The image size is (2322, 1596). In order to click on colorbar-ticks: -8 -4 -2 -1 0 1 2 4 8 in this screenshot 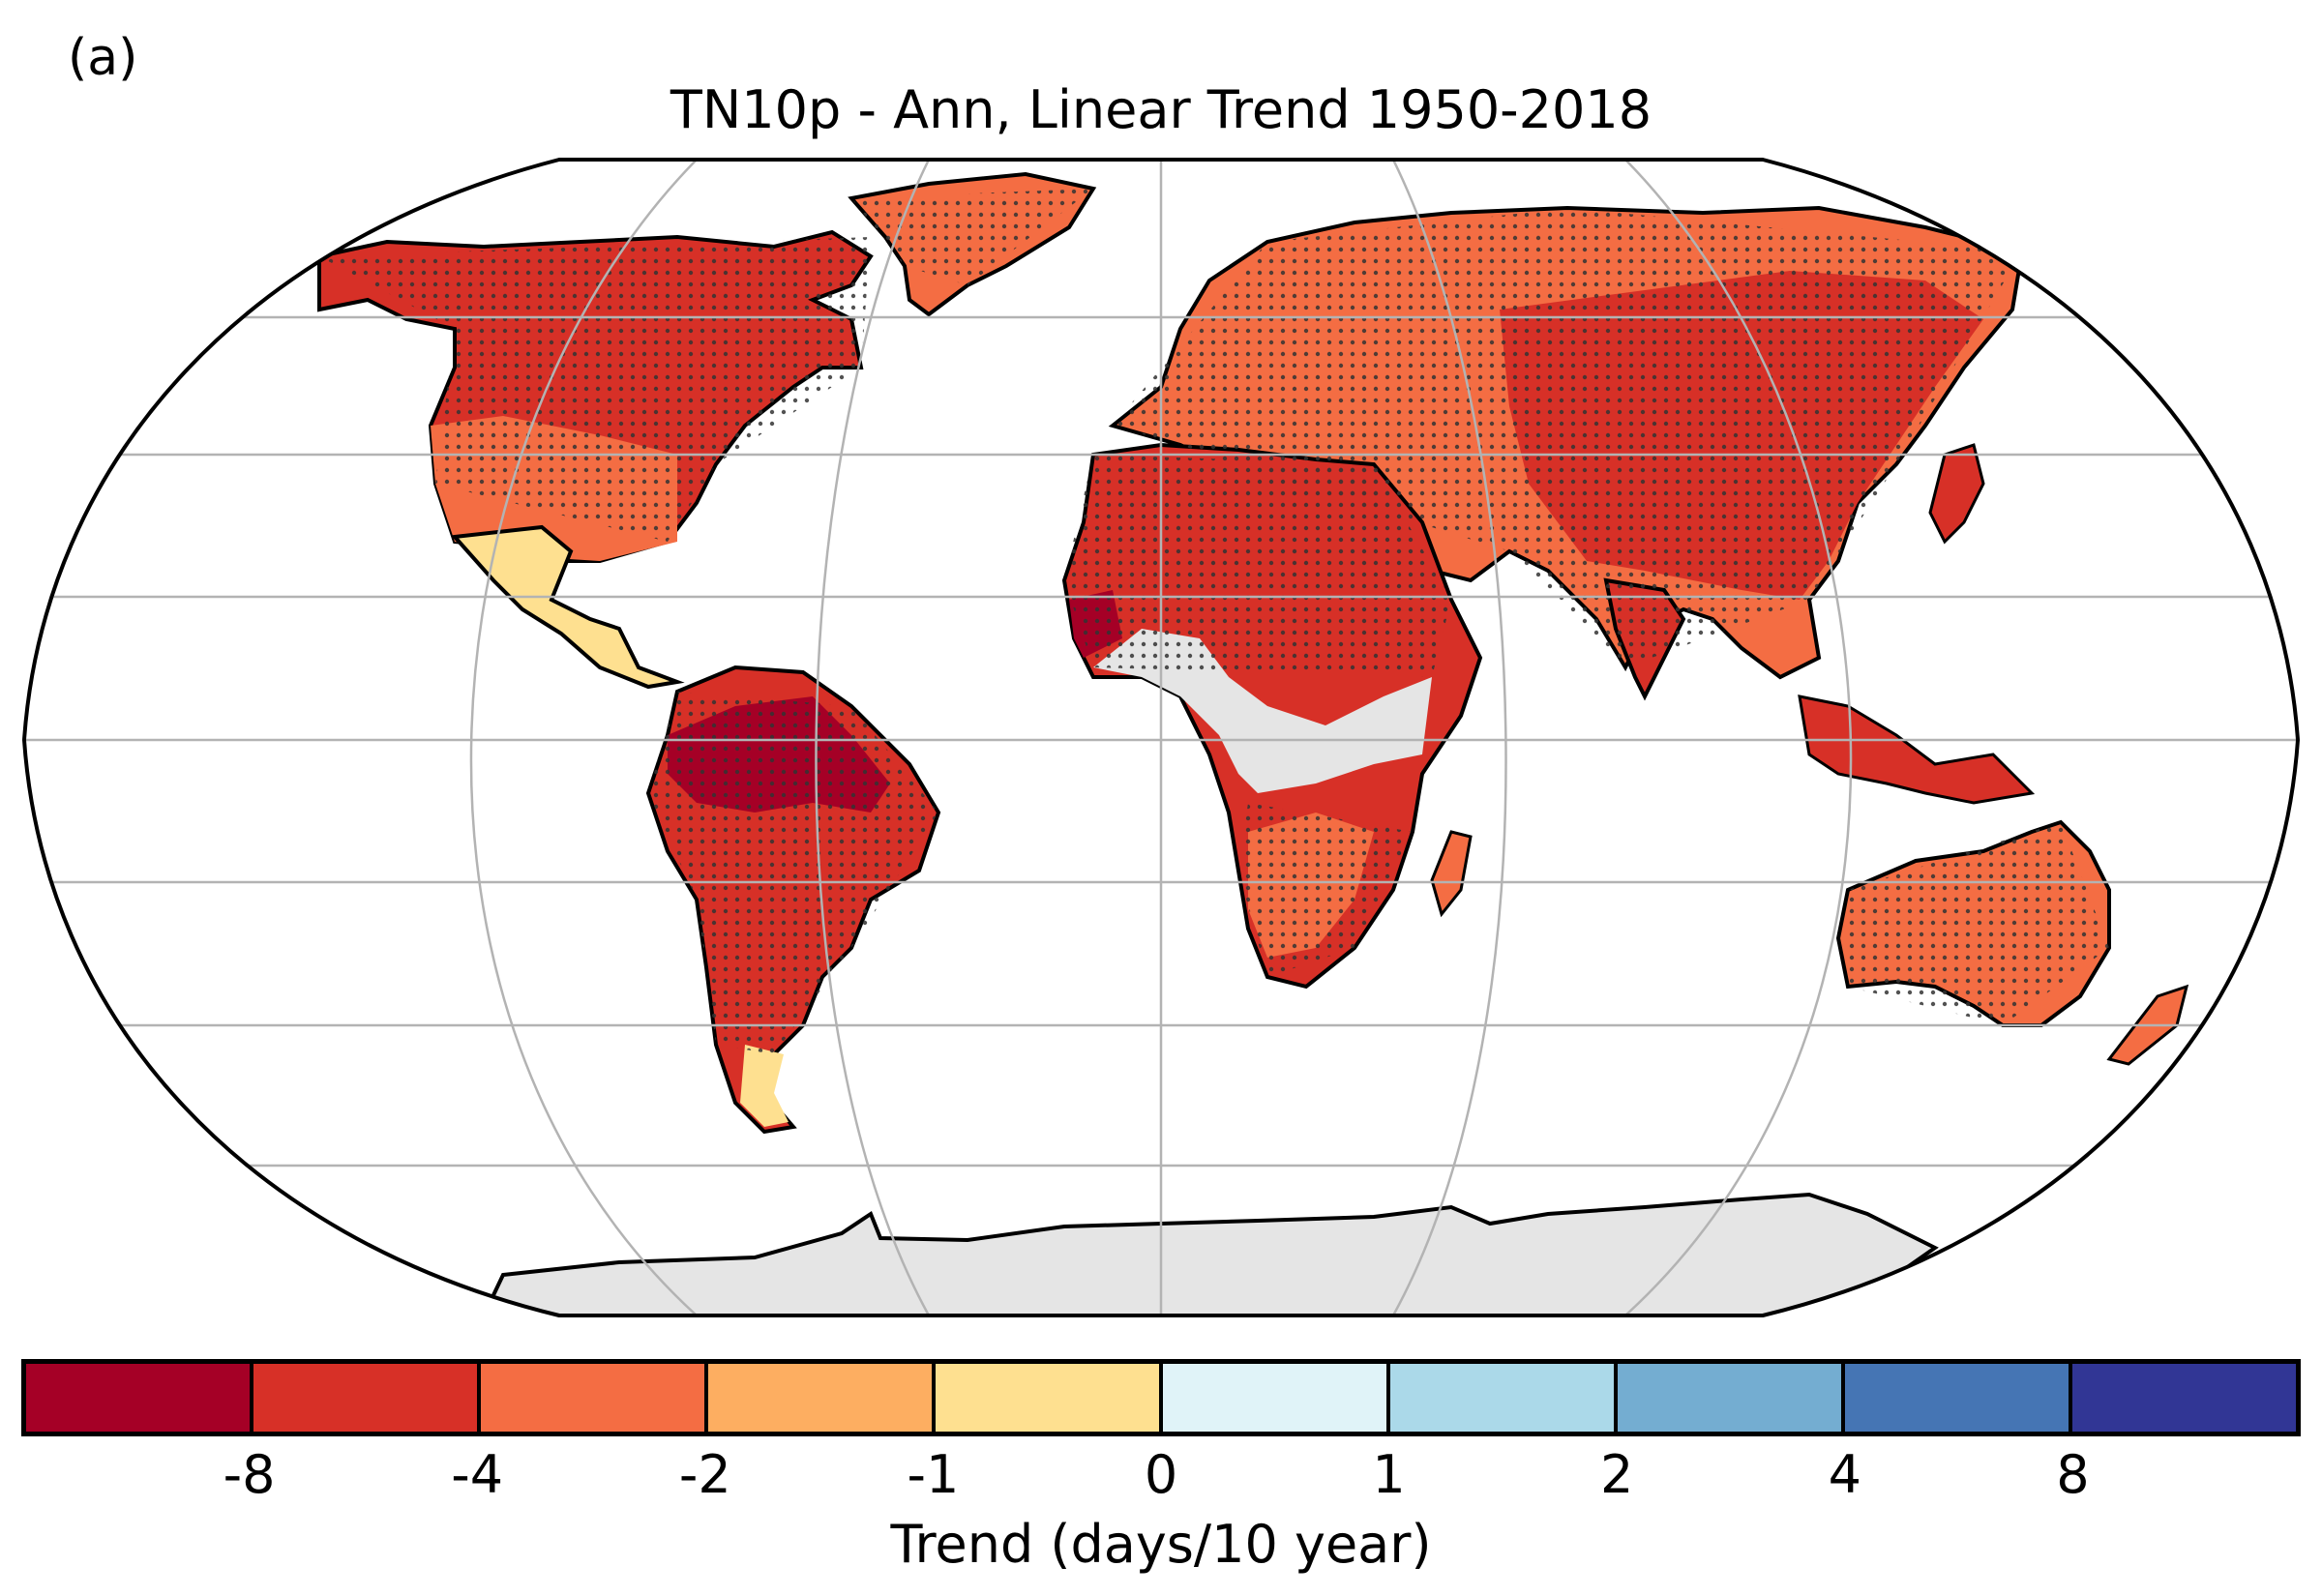, I will do `click(1161, 1470)`.